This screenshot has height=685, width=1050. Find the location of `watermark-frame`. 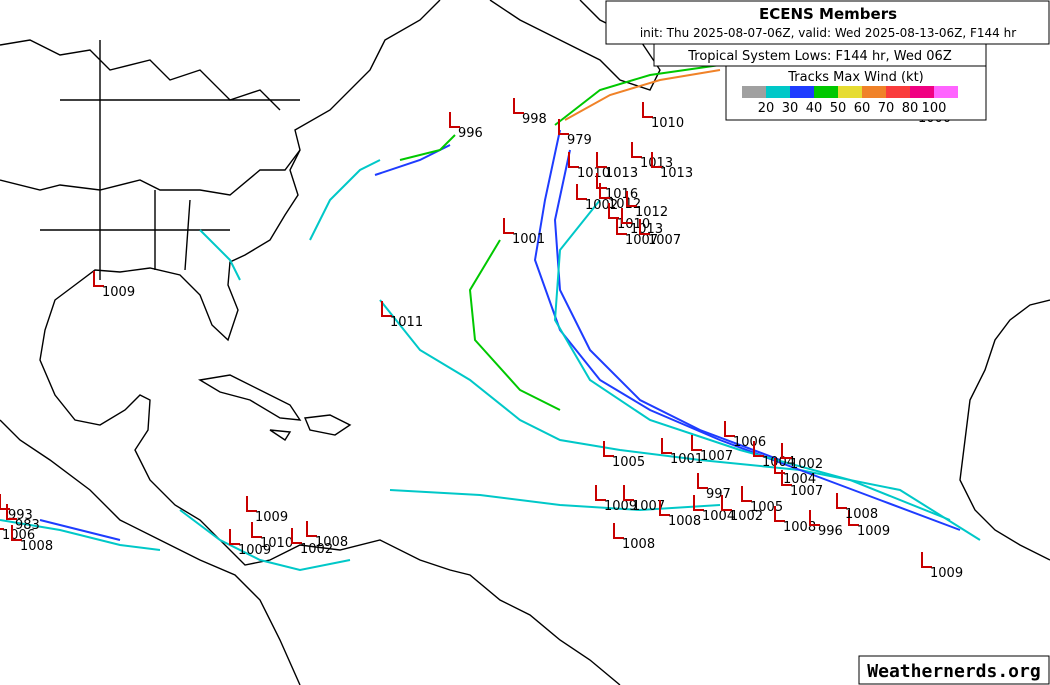

watermark-frame is located at coordinates (954, 670).